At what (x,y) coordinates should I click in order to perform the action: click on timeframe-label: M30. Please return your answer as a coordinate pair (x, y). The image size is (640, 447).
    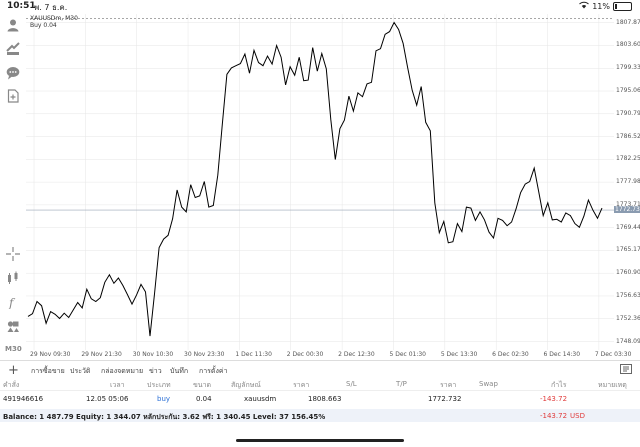
    Looking at the image, I should click on (13, 349).